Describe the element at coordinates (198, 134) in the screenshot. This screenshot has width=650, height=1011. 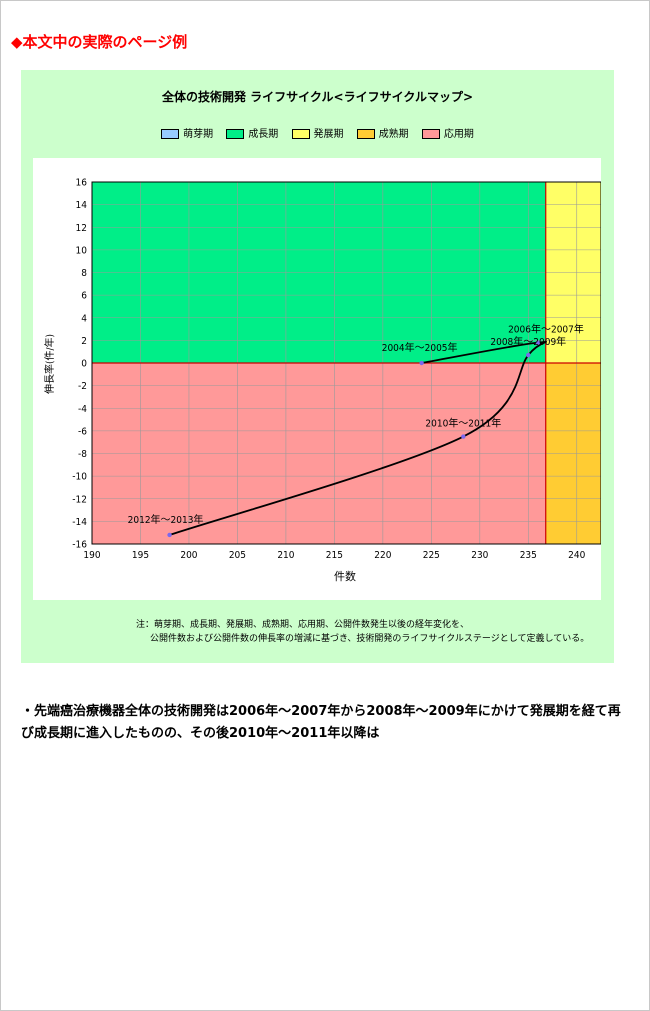
I see `legend-label: 萌芽期` at that location.